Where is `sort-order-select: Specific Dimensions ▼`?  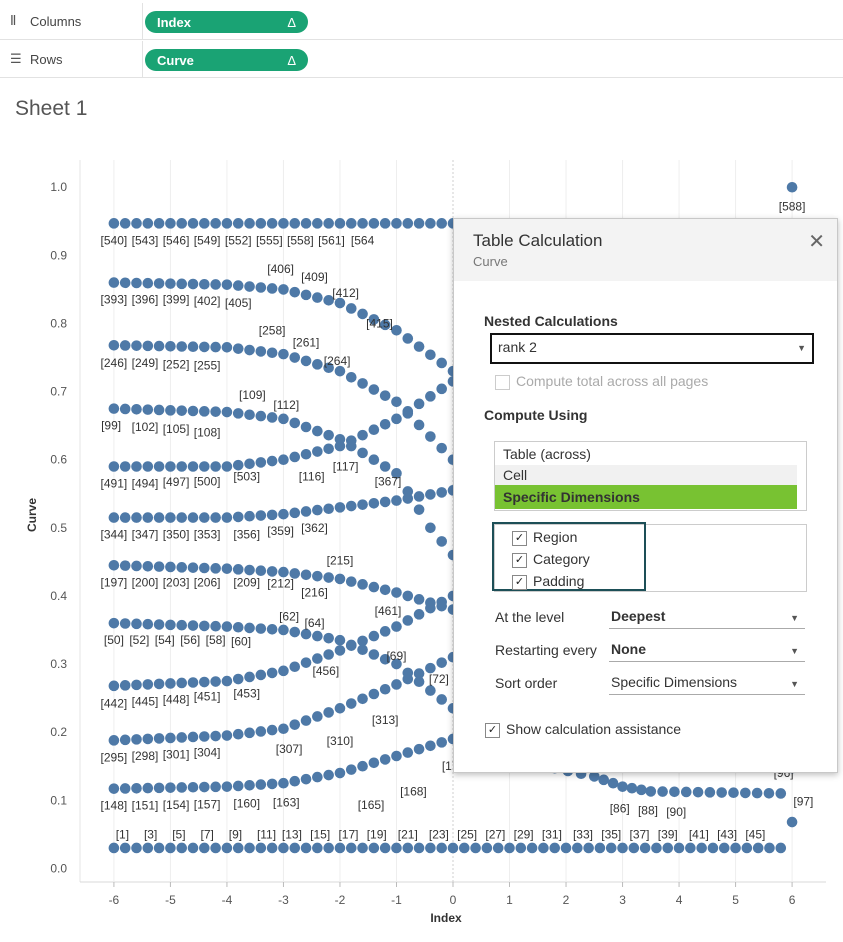 sort-order-select: Specific Dimensions ▼ is located at coordinates (707, 683).